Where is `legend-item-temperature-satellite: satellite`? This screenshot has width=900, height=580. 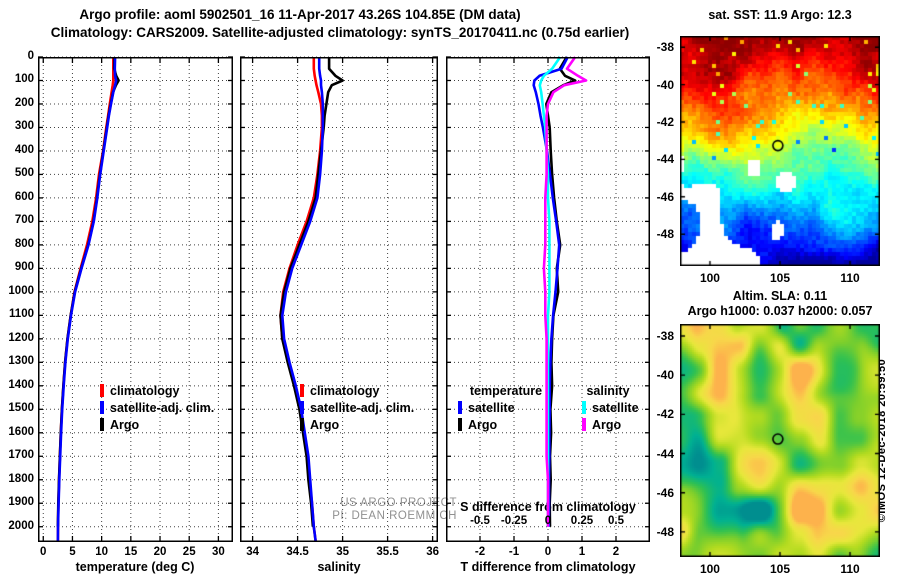 legend-item-temperature-satellite: satellite is located at coordinates (486, 408).